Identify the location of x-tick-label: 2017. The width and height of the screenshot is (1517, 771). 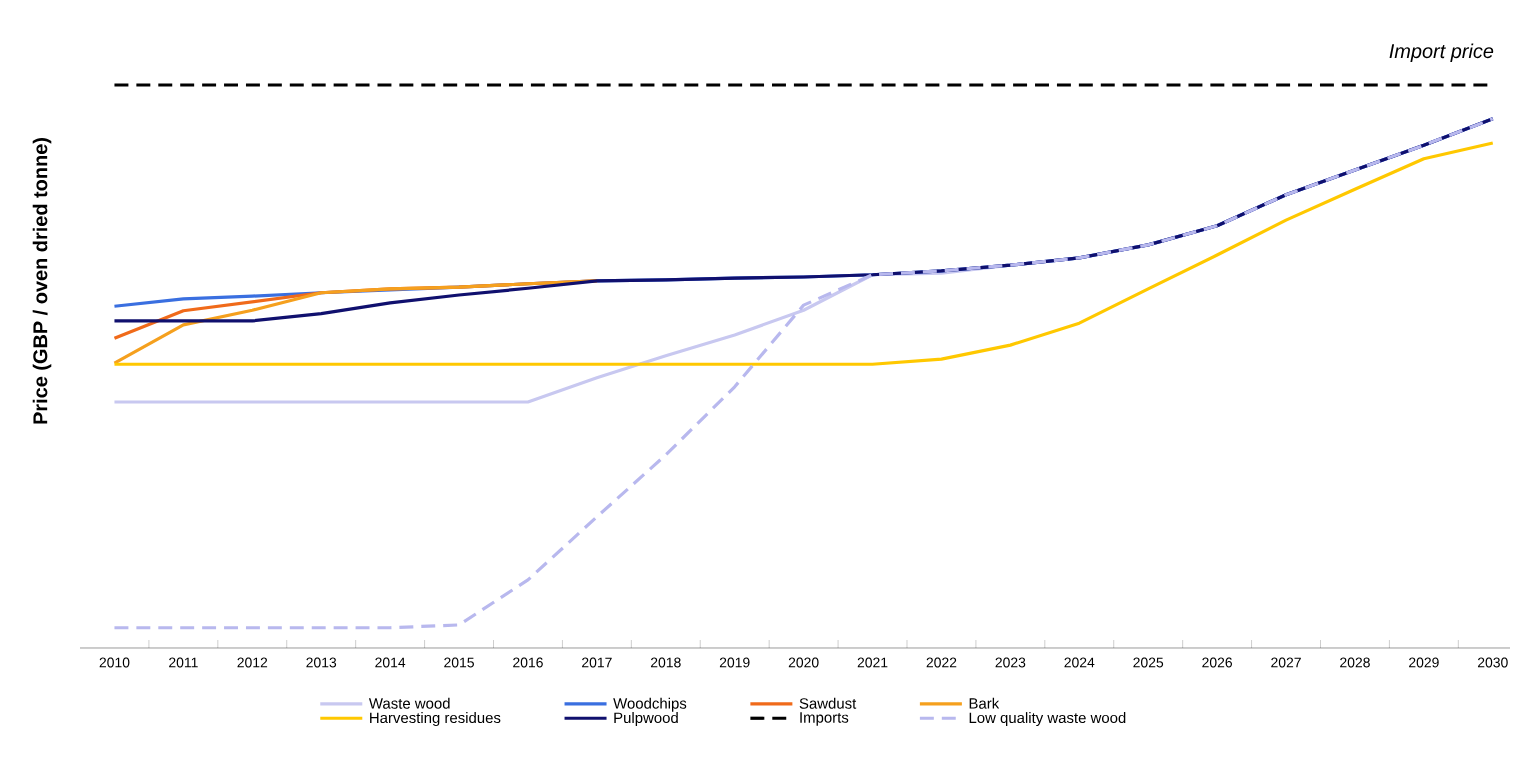
(597, 662).